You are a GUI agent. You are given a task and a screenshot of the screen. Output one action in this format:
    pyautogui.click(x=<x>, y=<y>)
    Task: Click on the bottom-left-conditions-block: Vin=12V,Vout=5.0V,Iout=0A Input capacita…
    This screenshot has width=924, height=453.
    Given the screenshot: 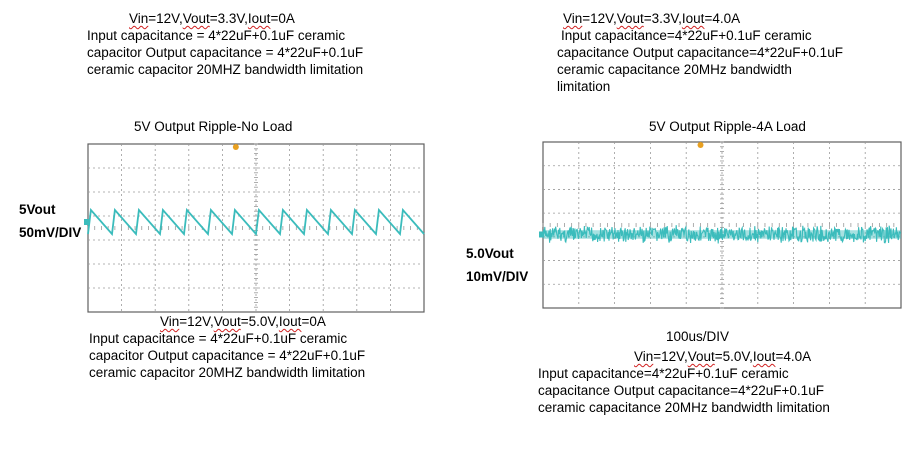 What is the action you would take?
    pyautogui.click(x=227, y=347)
    